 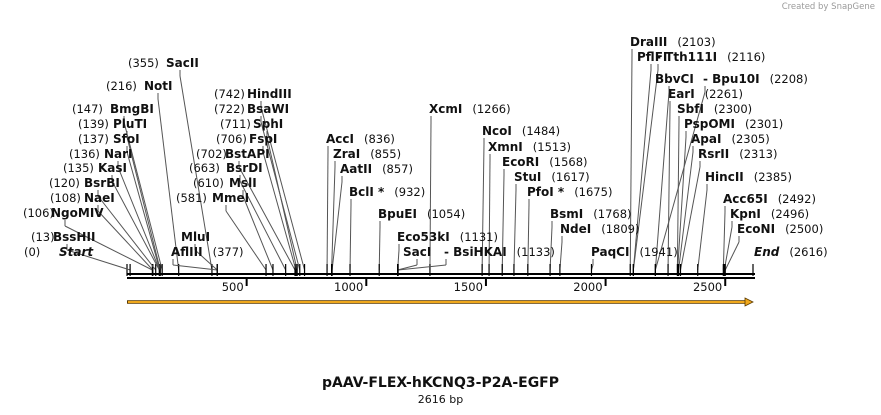 I want to click on site-label: SbfI (2300), so click(x=714, y=109).